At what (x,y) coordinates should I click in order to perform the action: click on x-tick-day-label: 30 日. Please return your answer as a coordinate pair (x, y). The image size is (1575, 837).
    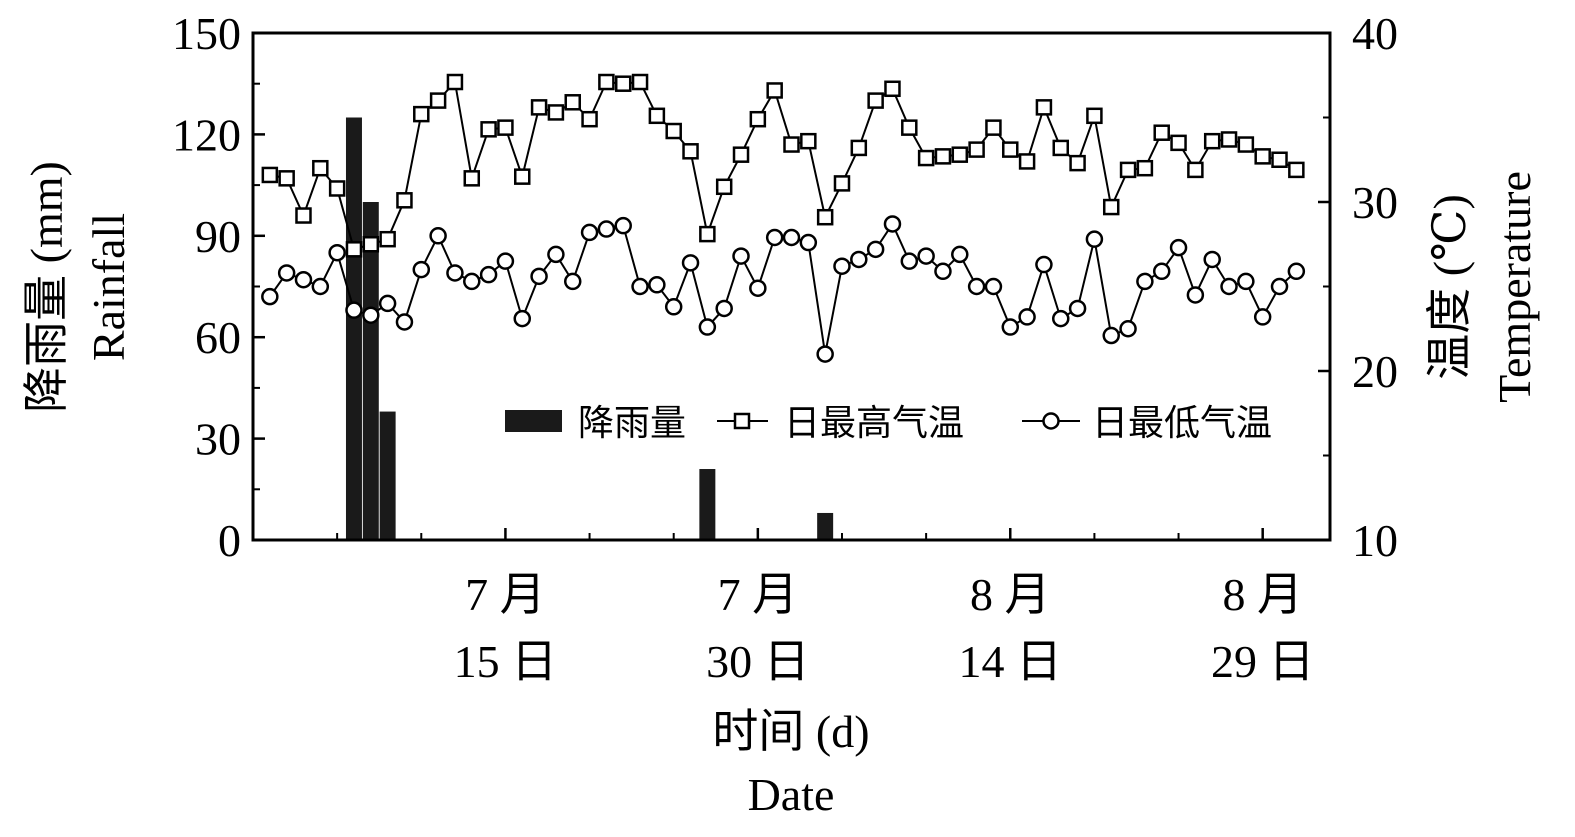
    Looking at the image, I should click on (758, 661).